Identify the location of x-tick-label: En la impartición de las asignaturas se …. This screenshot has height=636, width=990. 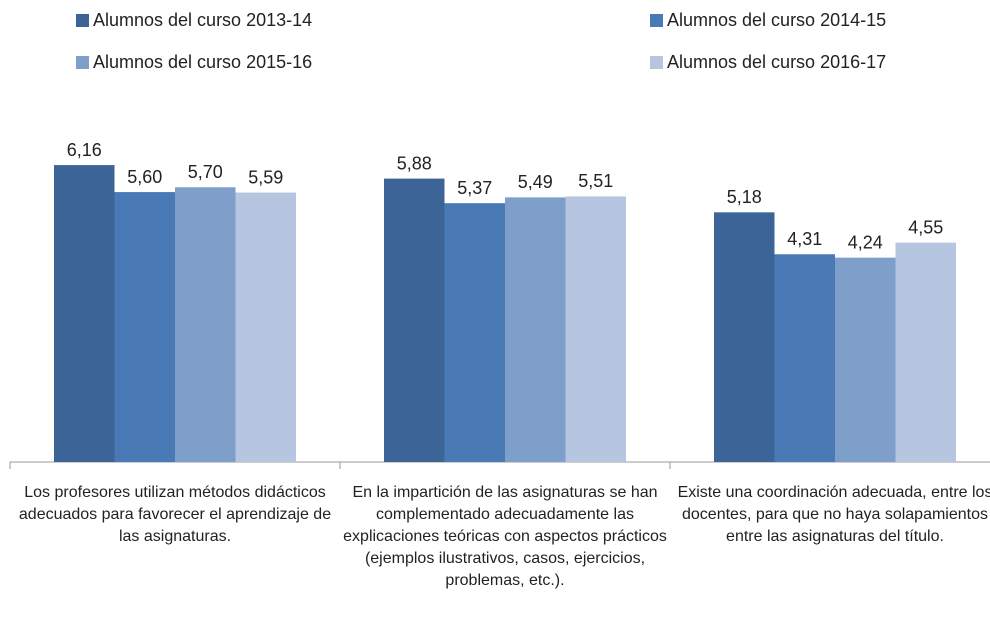
(505, 536).